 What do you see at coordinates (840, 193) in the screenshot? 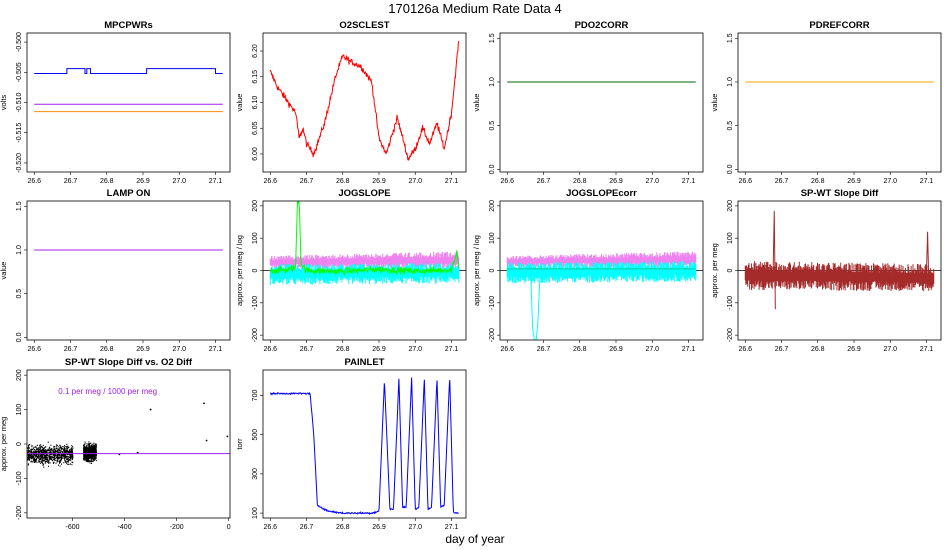
I see `panel-title-spwt: SP-WT Slope Diff` at bounding box center [840, 193].